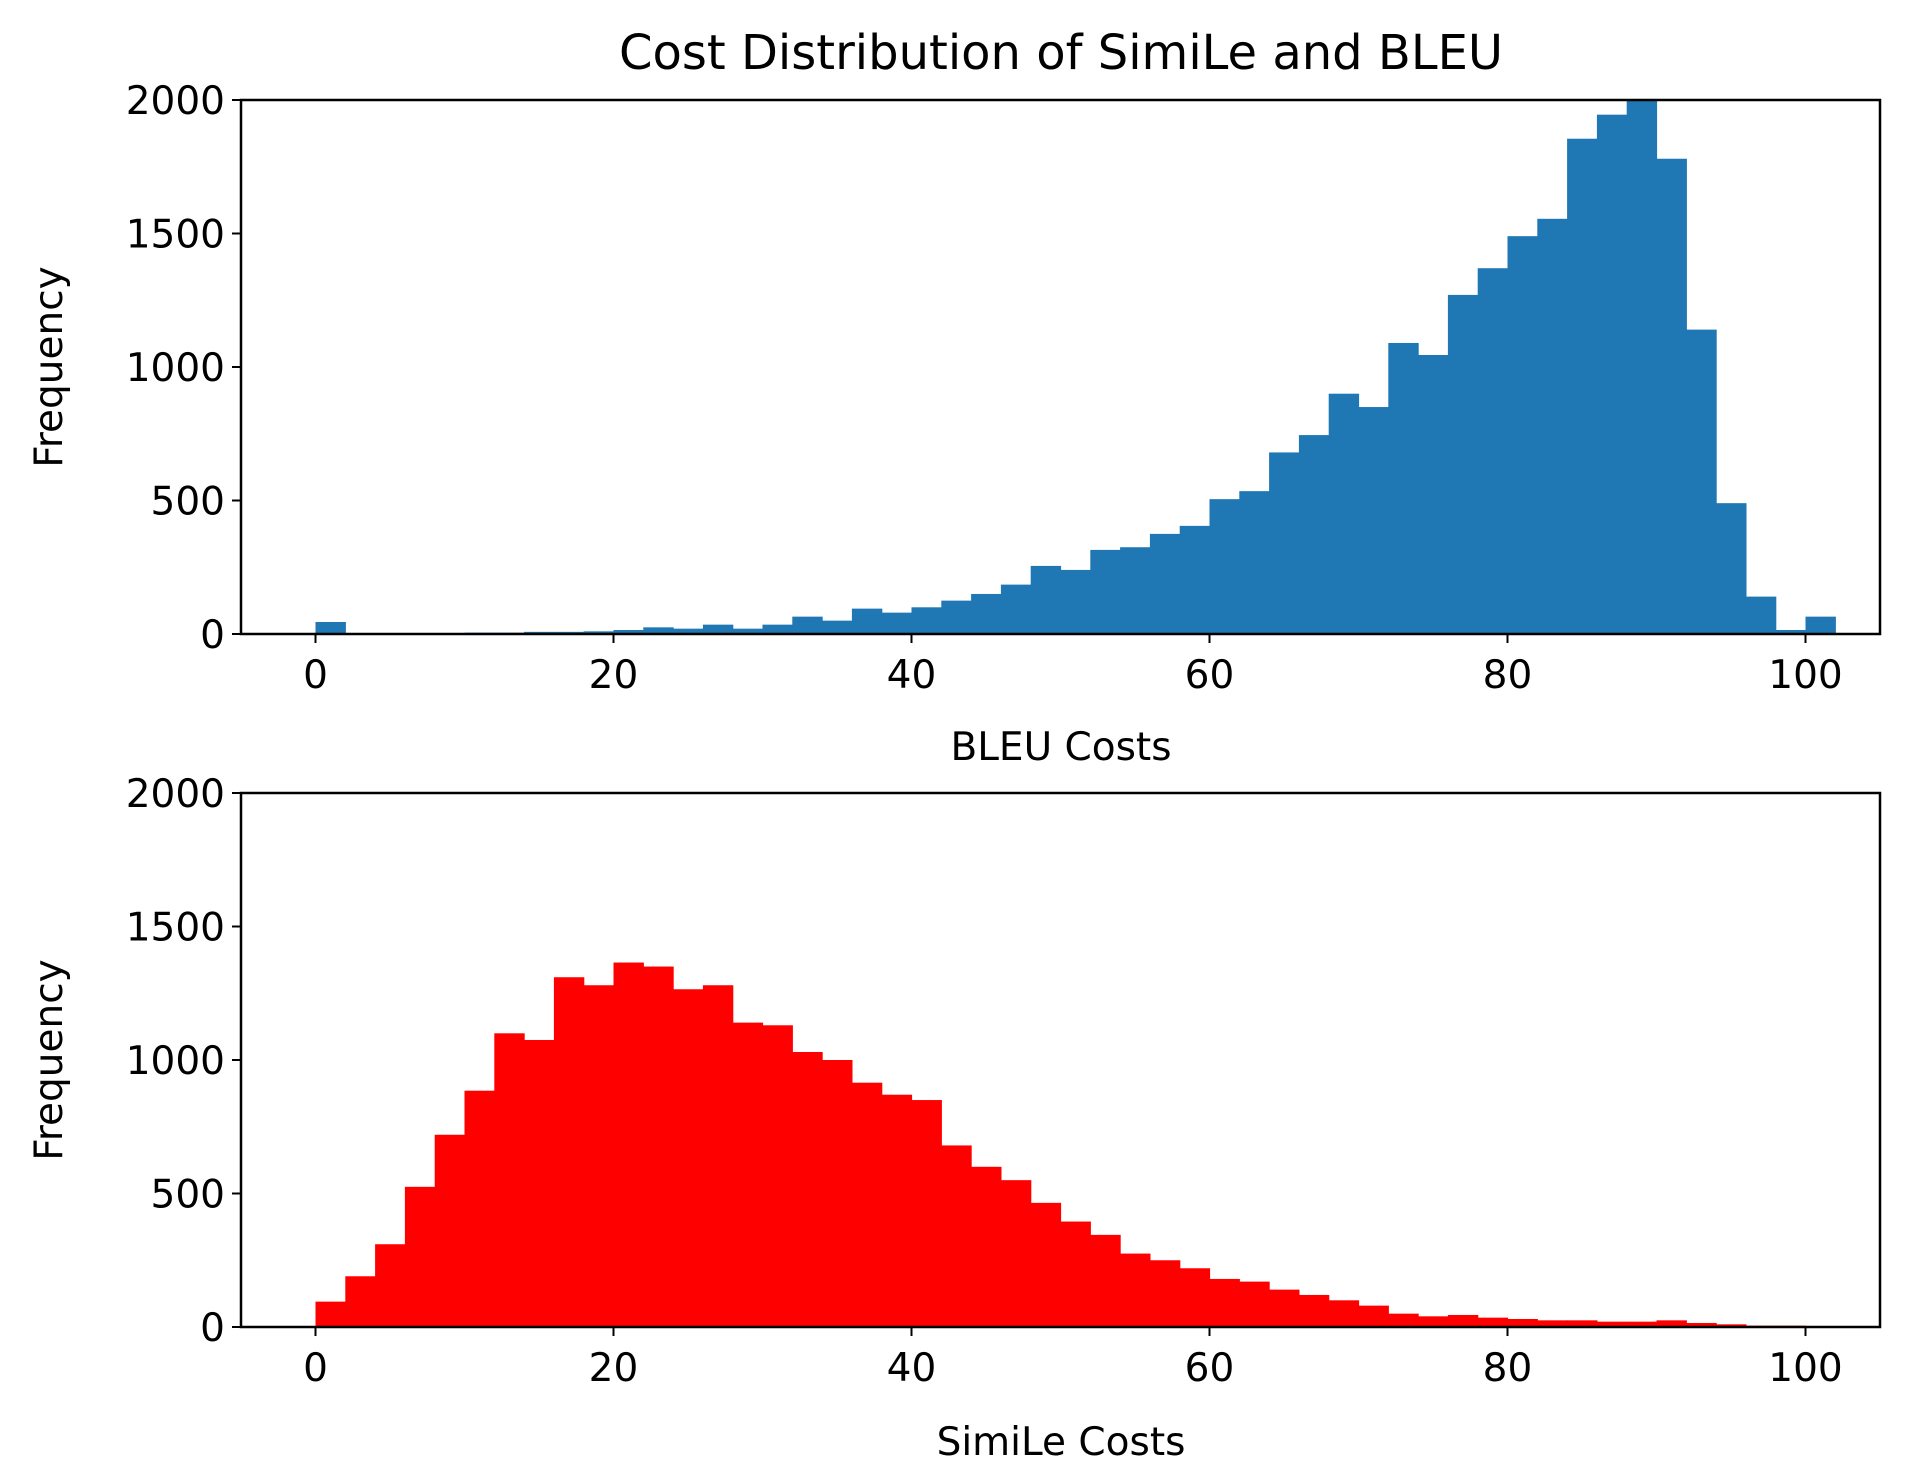 This screenshot has width=1907, height=1471. I want to click on simile-x-tick-label: 0, so click(315, 1368).